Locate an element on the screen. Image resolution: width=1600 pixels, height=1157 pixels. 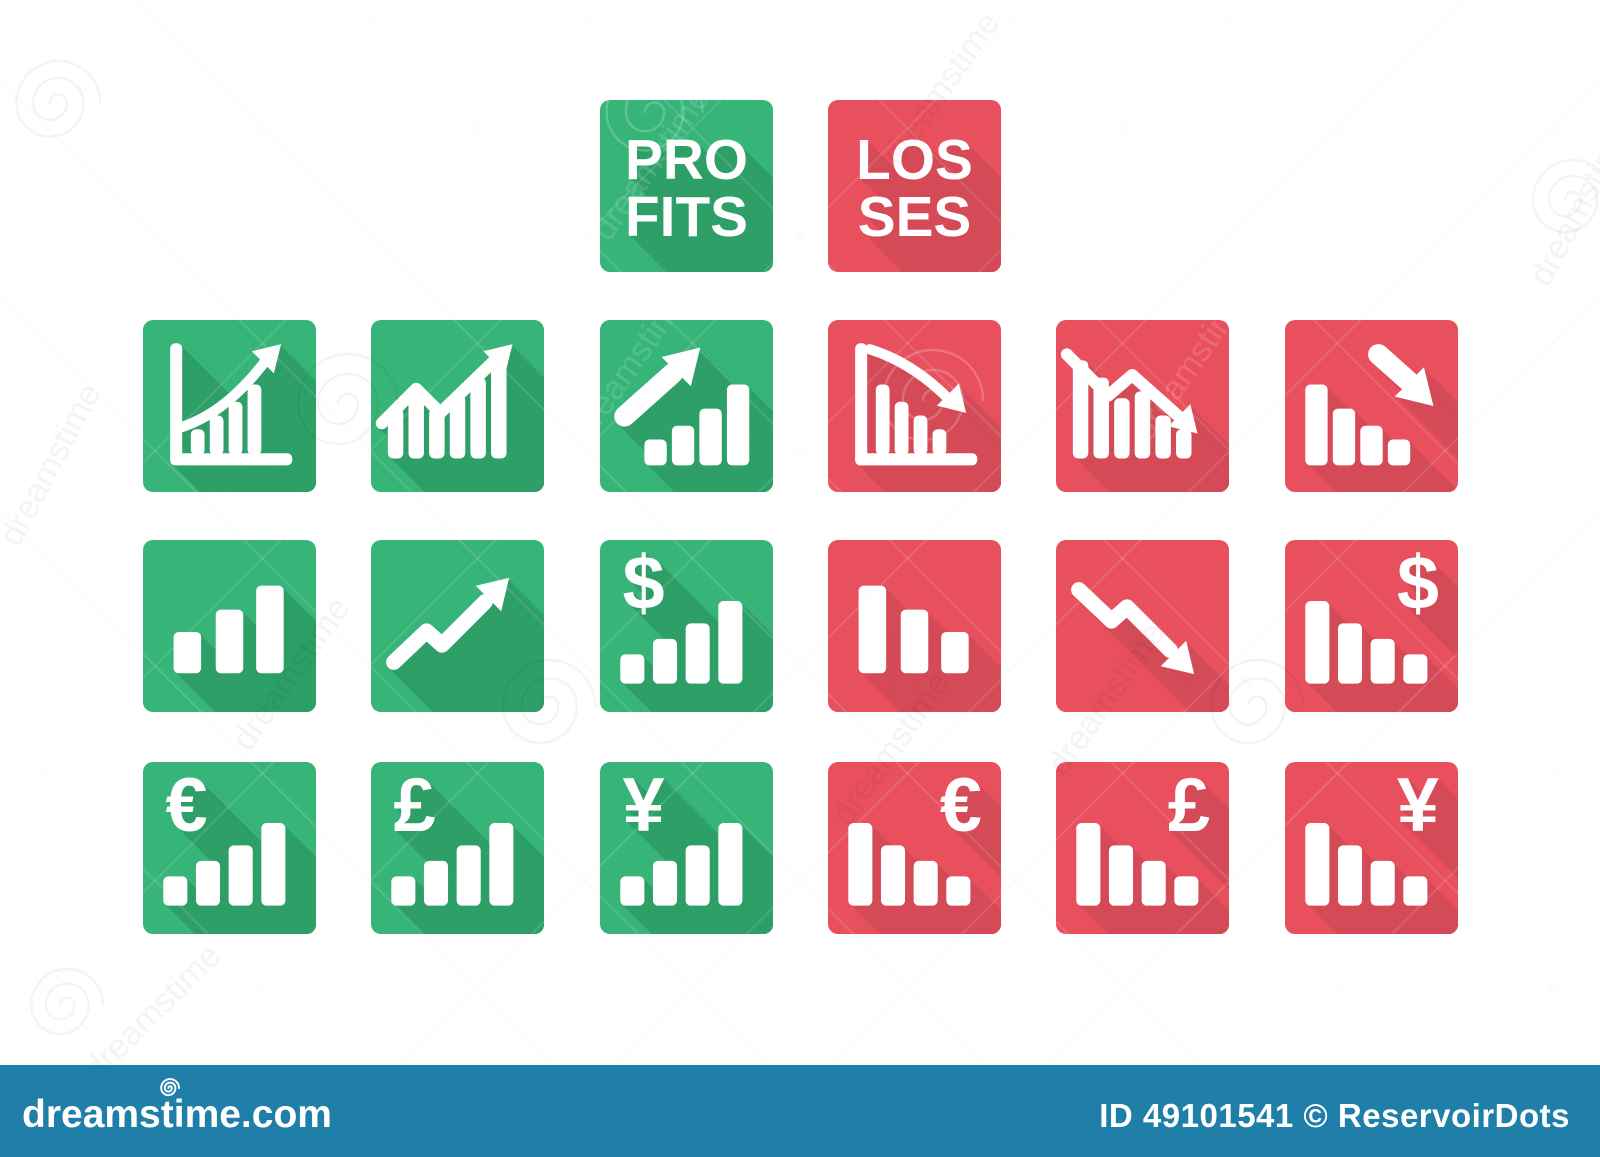
bars-zigzag-down-icon is located at coordinates (1142, 406).